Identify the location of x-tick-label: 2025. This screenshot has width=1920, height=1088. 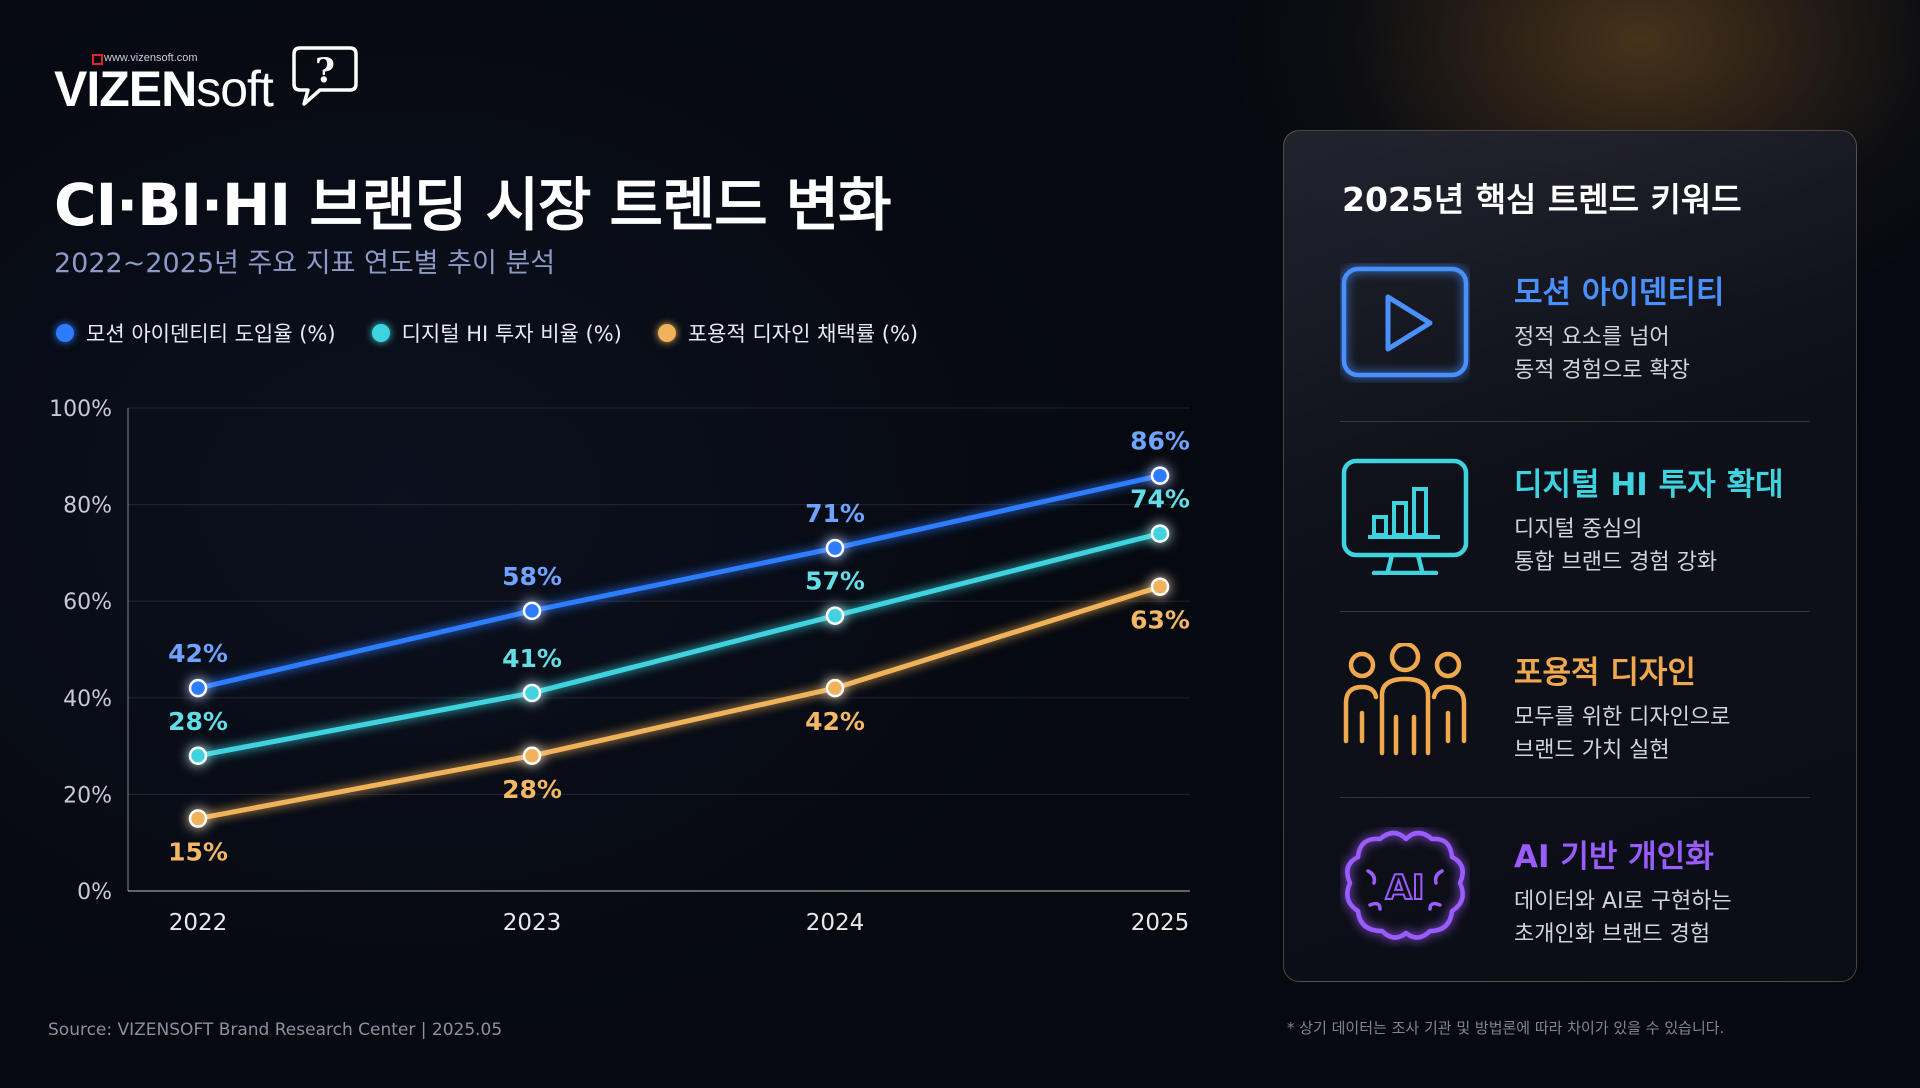
(1160, 923).